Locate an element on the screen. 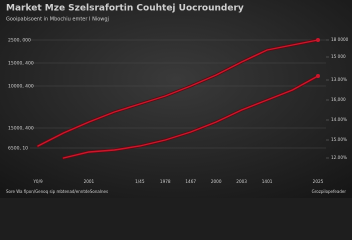  x-tick-label: 2025 is located at coordinates (318, 181).